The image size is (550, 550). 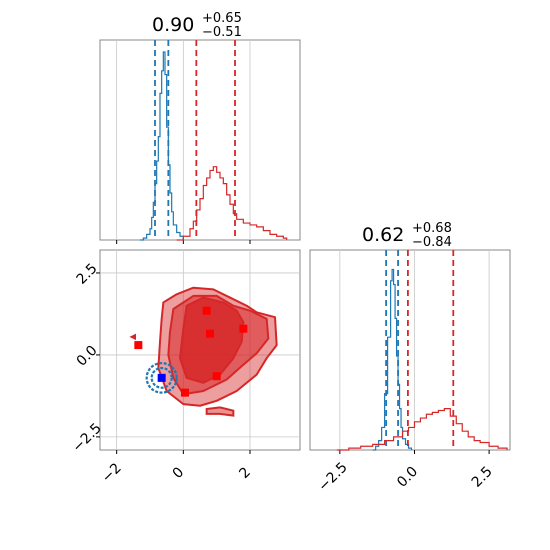 I want to click on blue-contour, so click(x=161, y=378).